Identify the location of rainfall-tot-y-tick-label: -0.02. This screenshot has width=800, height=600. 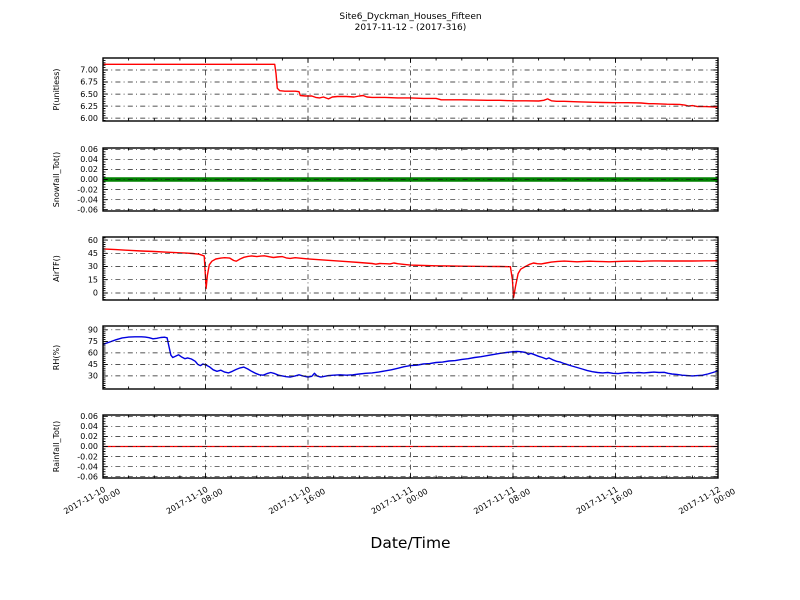
(87, 456).